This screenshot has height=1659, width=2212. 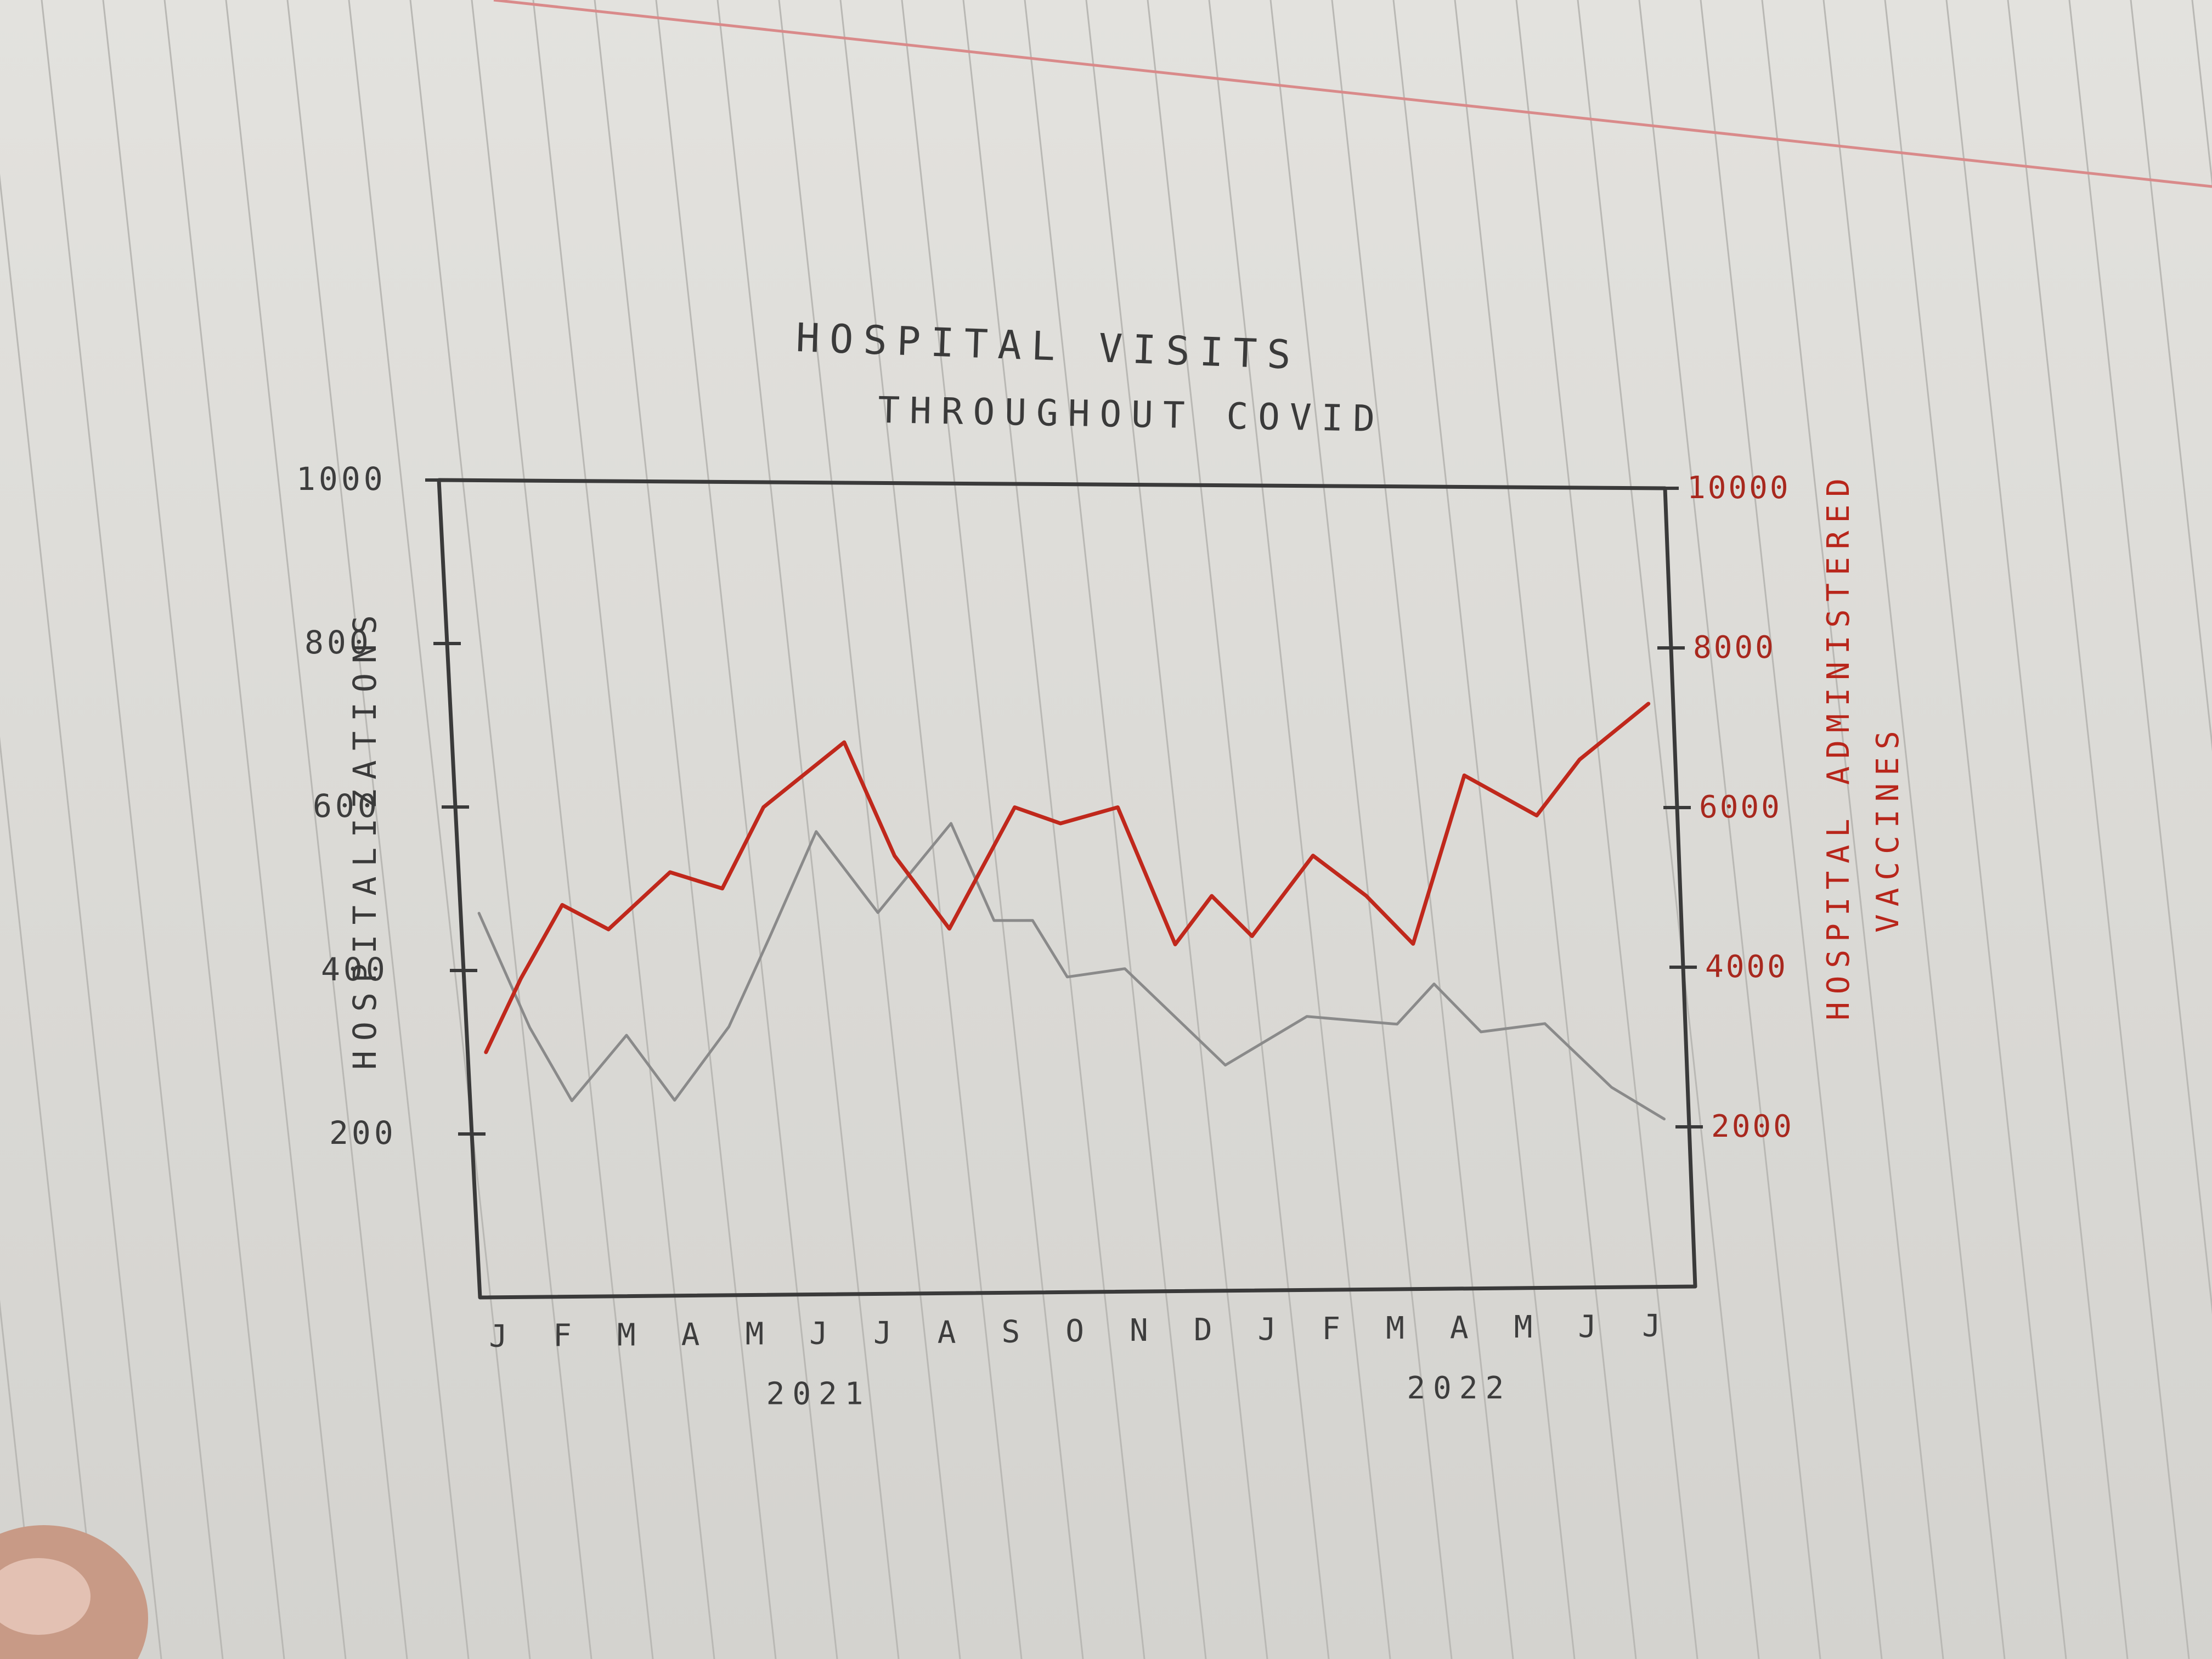 I want to click on left-axis-tick-label: 1000, so click(x=341, y=479).